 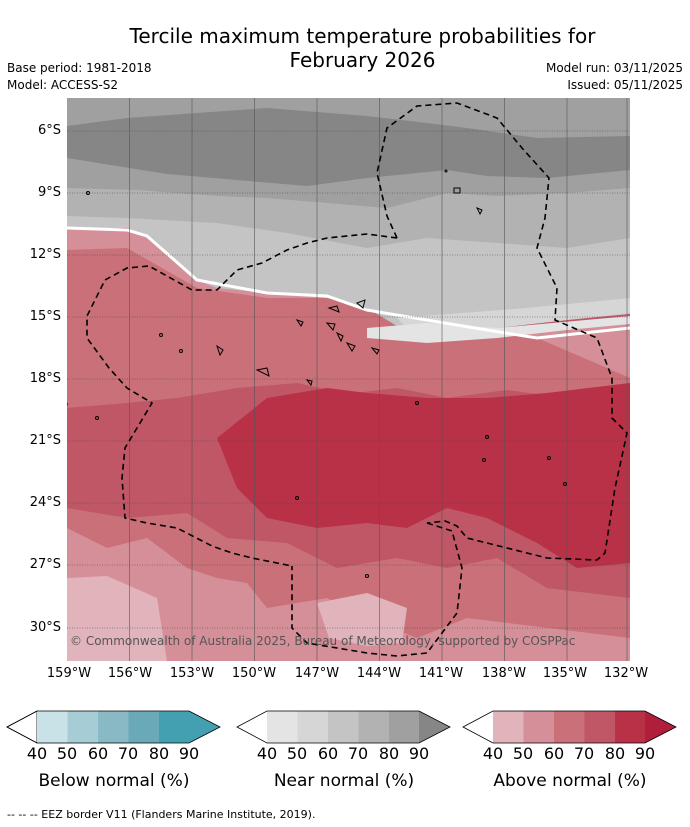 I want to click on near-80-swatch, so click(x=373, y=727).